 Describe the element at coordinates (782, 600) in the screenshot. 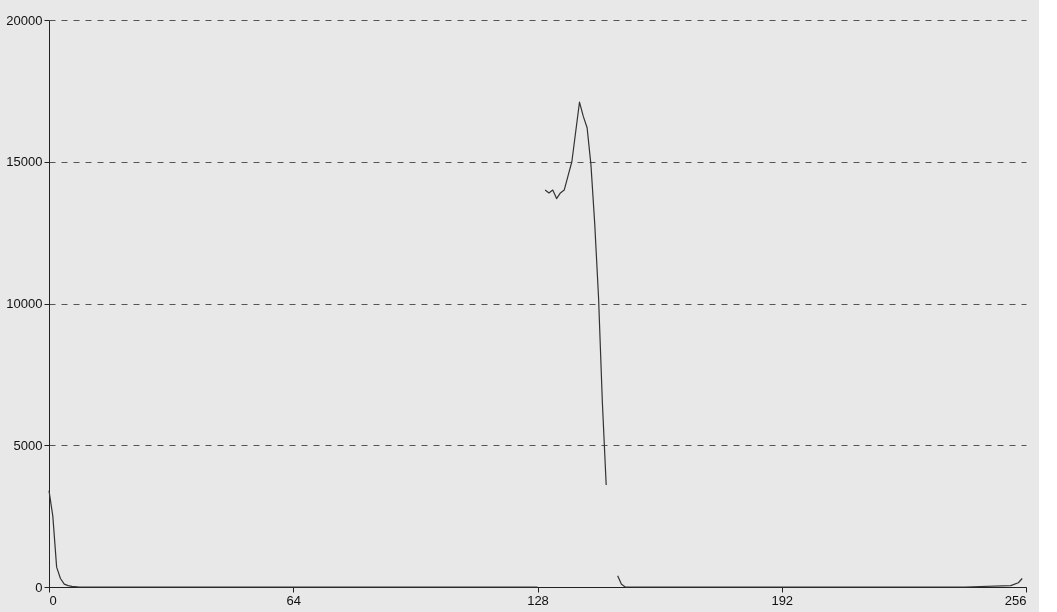

I see `x-tick-label: 192` at that location.